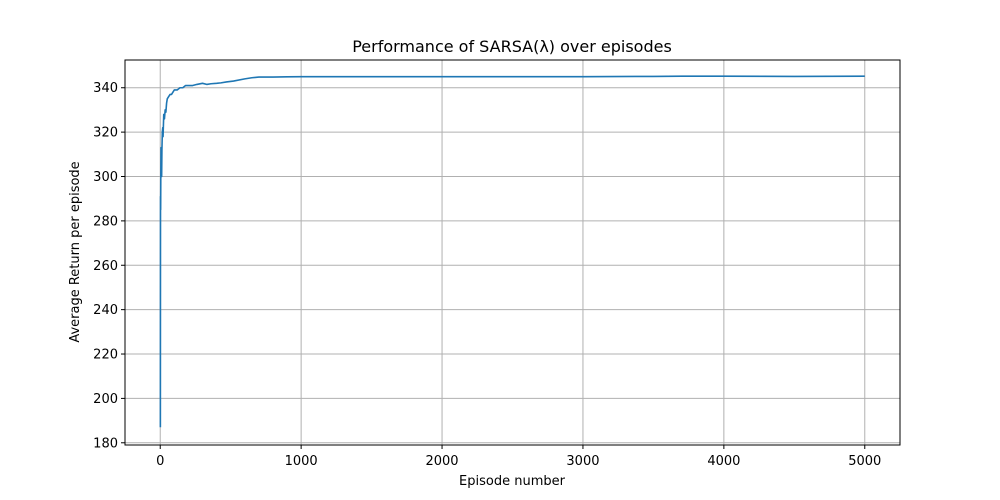  I want to click on y-tick-label: 200, so click(105, 399).